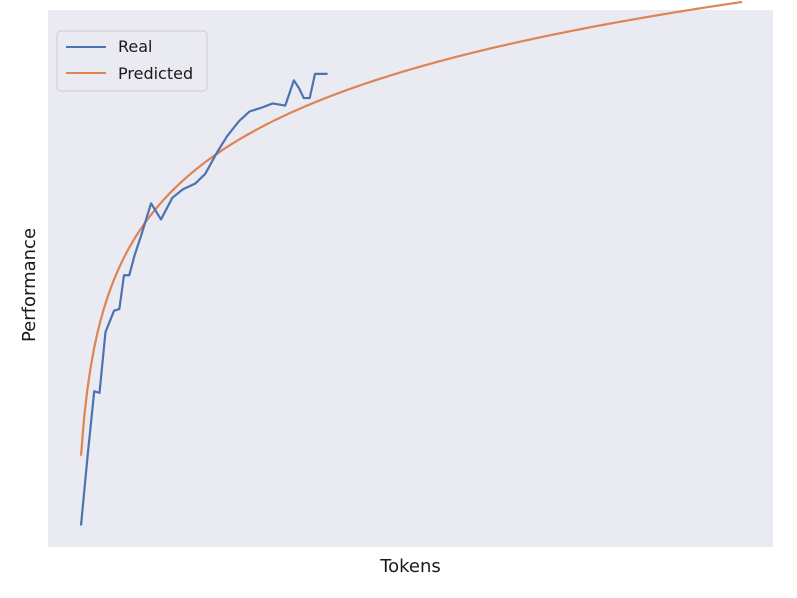 The height and width of the screenshot is (598, 797). I want to click on x-axis-label: Tokens, so click(410, 566).